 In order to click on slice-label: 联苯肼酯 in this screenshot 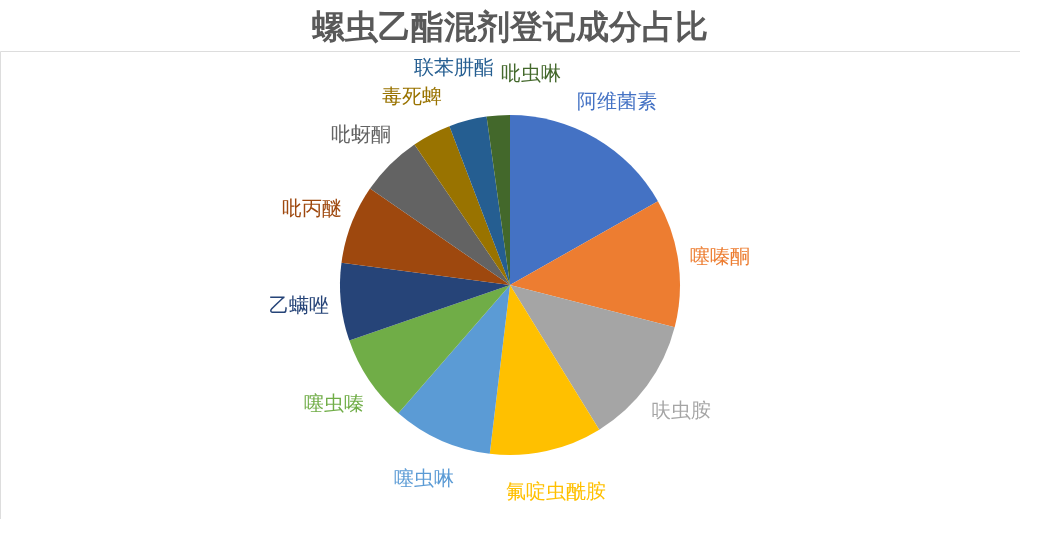, I will do `click(454, 67)`.